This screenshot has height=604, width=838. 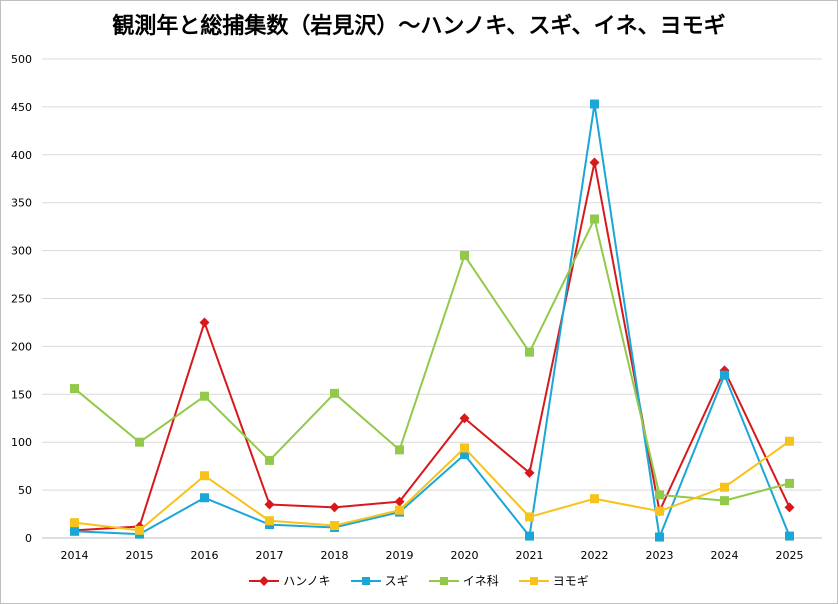 What do you see at coordinates (400, 555) in the screenshot?
I see `x-tick-label: 2019` at bounding box center [400, 555].